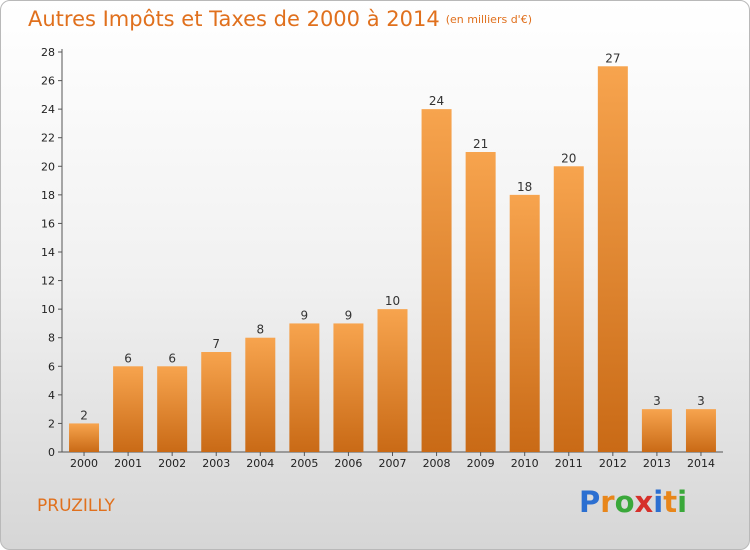 Image resolution: width=750 pixels, height=550 pixels. What do you see at coordinates (48, 309) in the screenshot?
I see `y-tick-label: 10` at bounding box center [48, 309].